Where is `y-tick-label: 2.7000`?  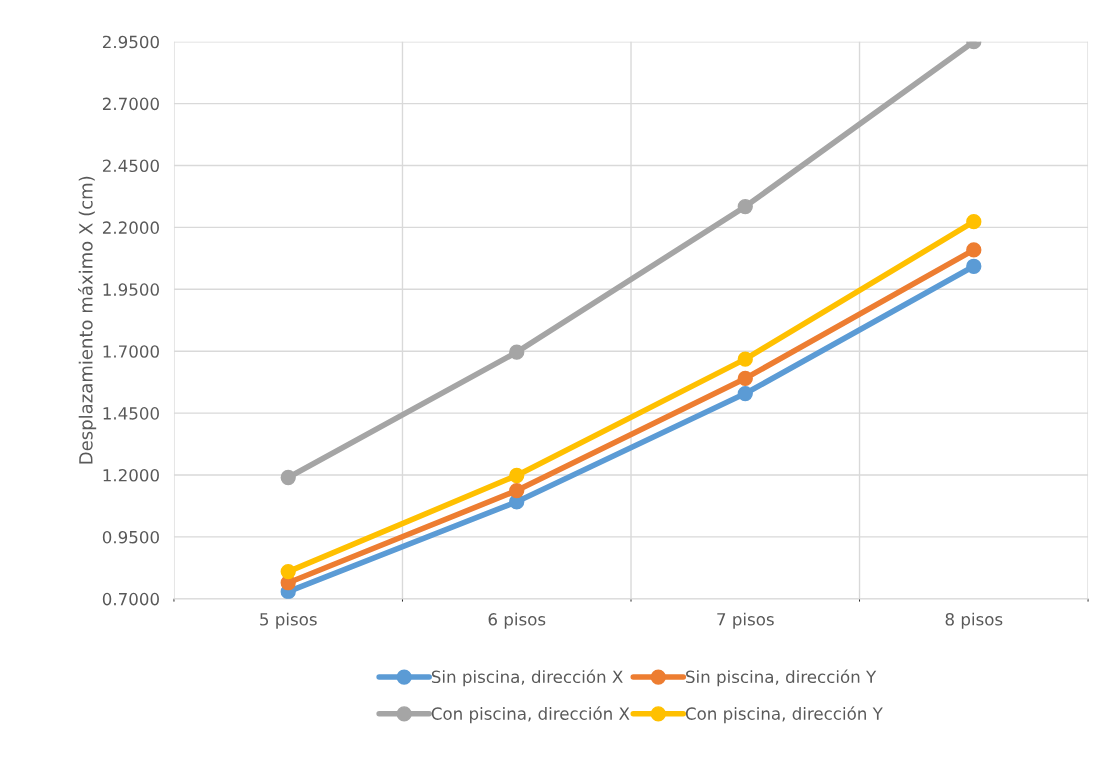
y-tick-label: 2.7000 is located at coordinates (130, 104).